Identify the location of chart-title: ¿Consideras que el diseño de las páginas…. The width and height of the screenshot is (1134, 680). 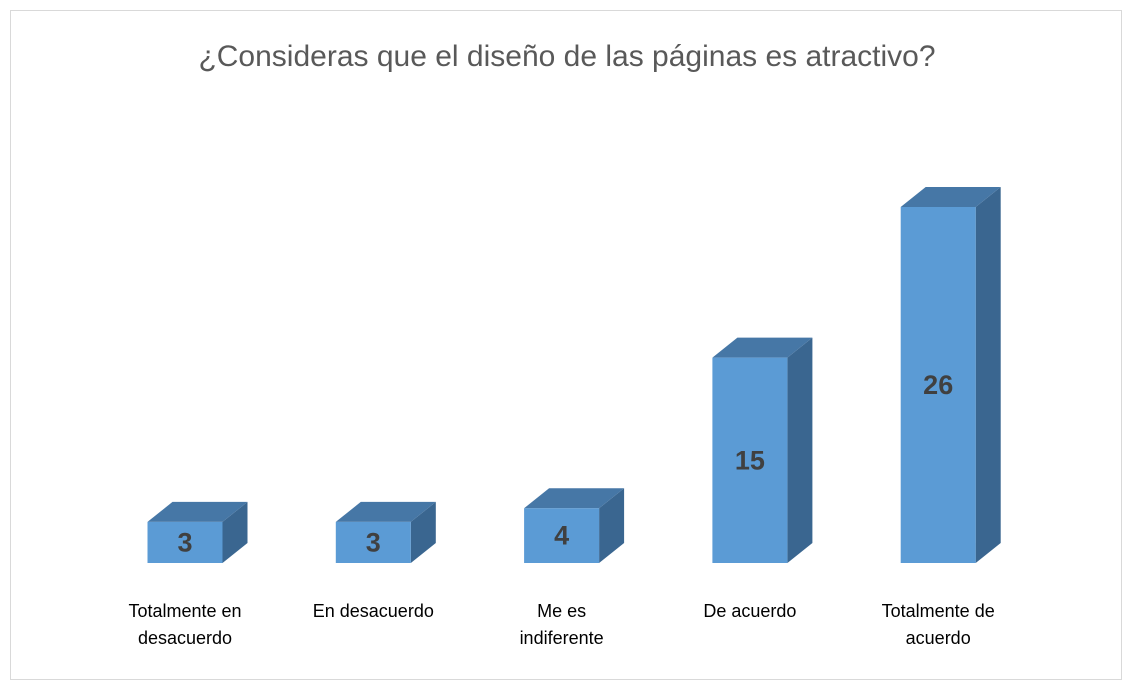
(567, 56).